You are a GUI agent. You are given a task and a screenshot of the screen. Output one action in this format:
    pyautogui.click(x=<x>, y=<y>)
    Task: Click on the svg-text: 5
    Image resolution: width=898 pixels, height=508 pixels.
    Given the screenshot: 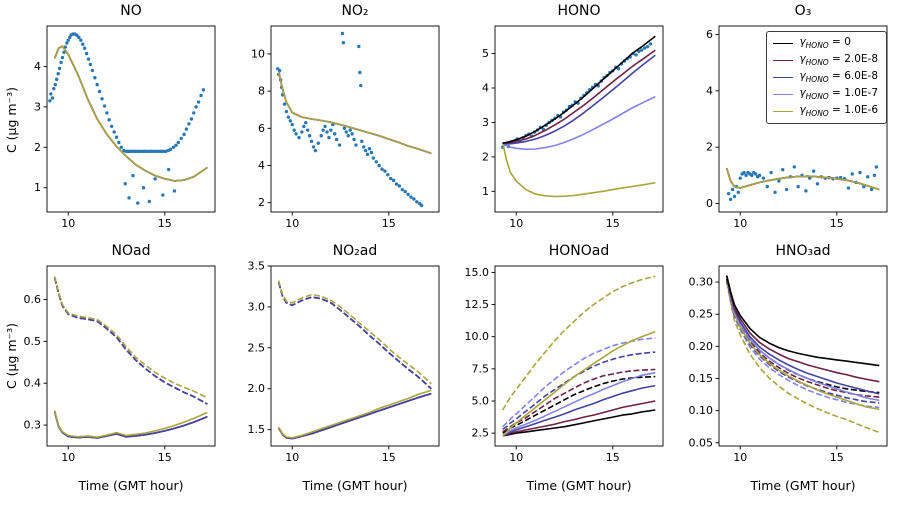 What is the action you would take?
    pyautogui.click(x=485, y=53)
    